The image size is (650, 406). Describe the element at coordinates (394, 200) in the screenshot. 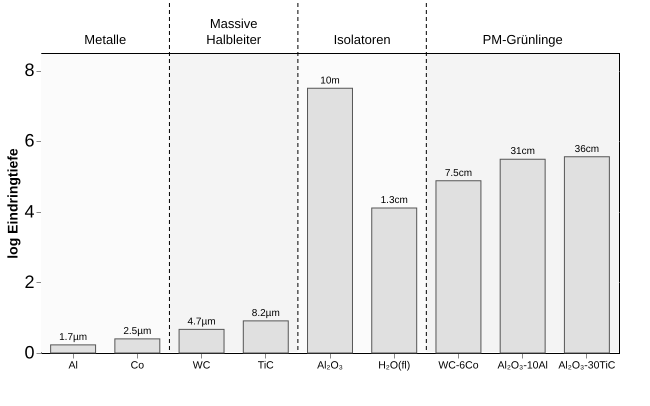

I see `annotation: 1.3cm` at that location.